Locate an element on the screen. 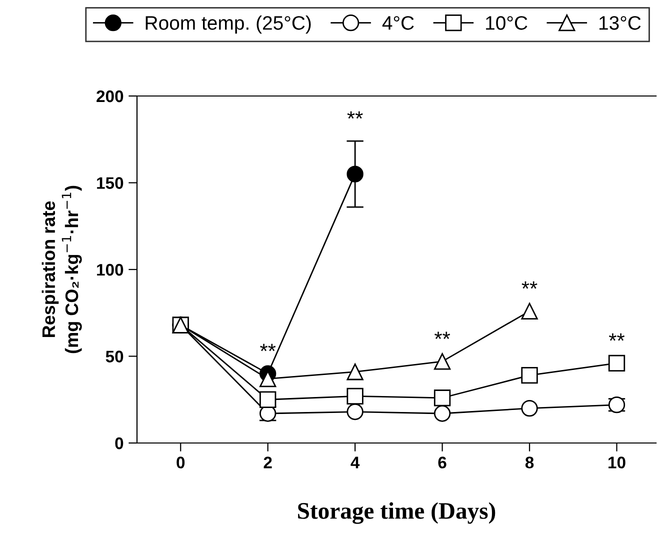 Image resolution: width=657 pixels, height=541 pixels. legend-label: Room temp. (25°C) is located at coordinates (228, 25).